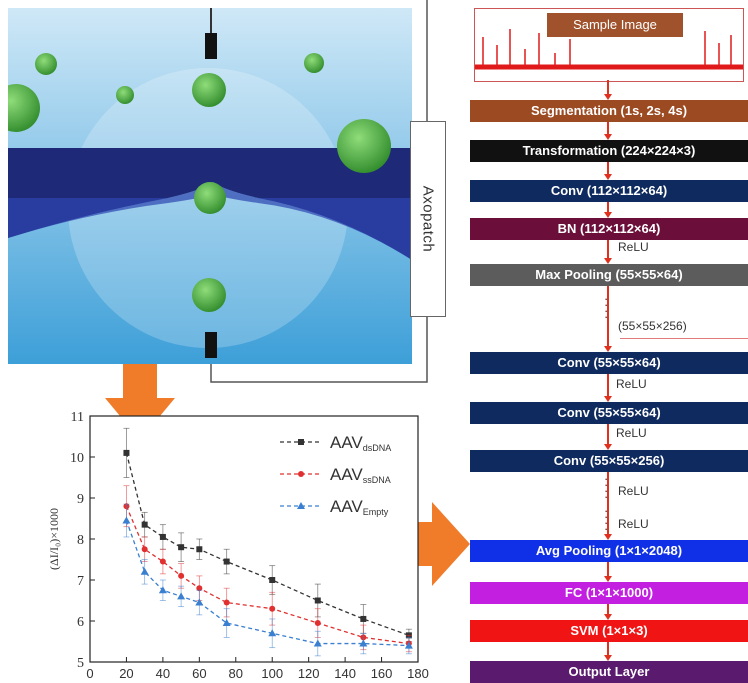 The height and width of the screenshot is (683, 748). Describe the element at coordinates (80, 540) in the screenshot. I see `y-tick-label: 8` at that location.